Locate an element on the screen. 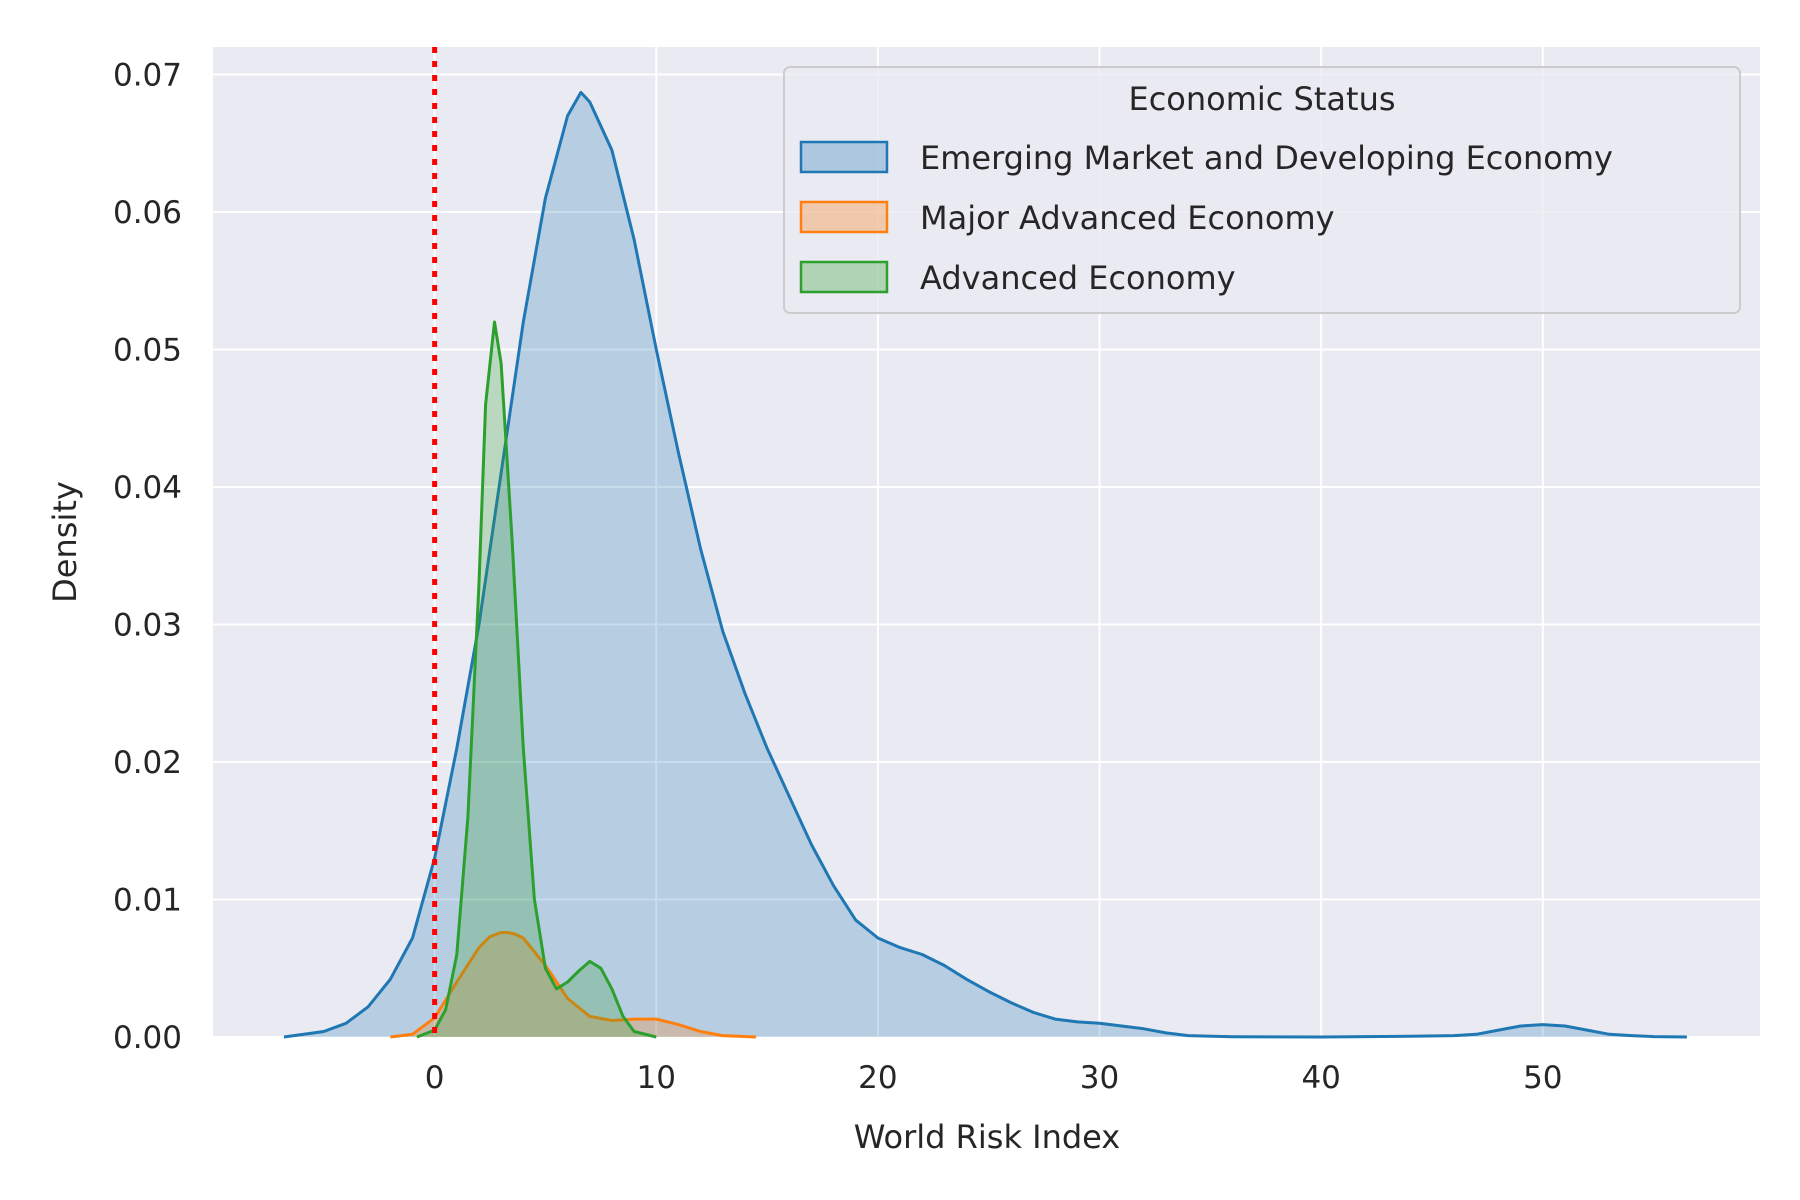 Image resolution: width=1800 pixels, height=1200 pixels. x-tick-label: 10 is located at coordinates (656, 1078).